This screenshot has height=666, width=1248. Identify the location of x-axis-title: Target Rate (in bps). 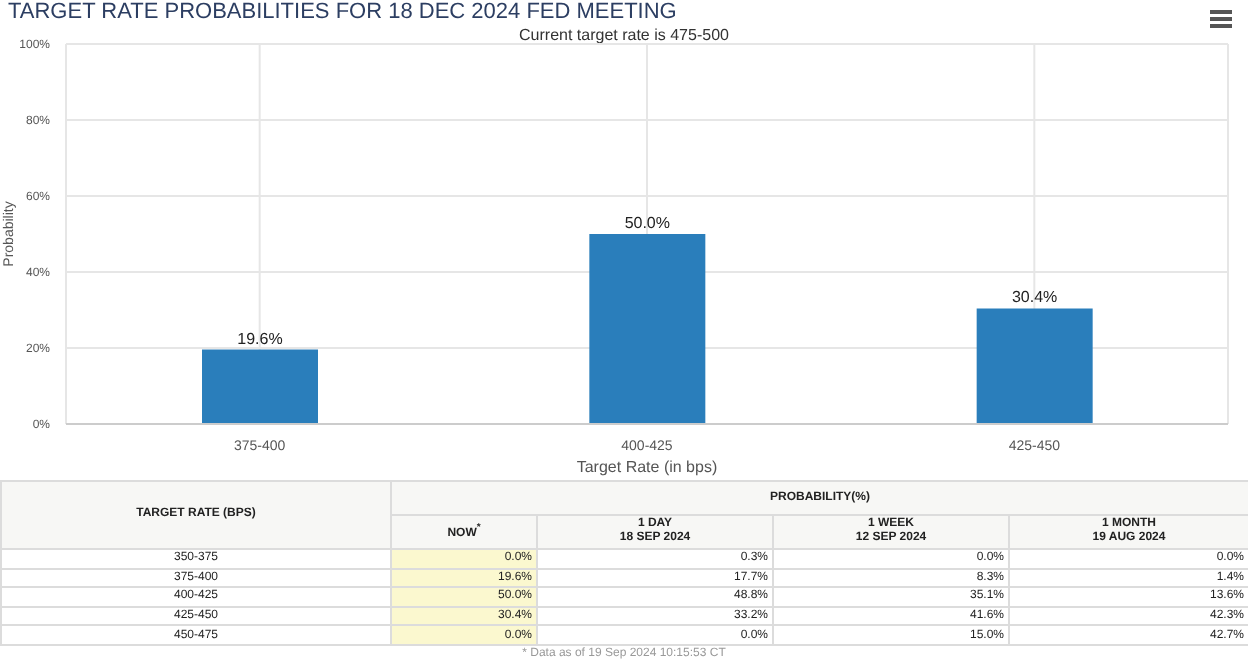
(647, 467).